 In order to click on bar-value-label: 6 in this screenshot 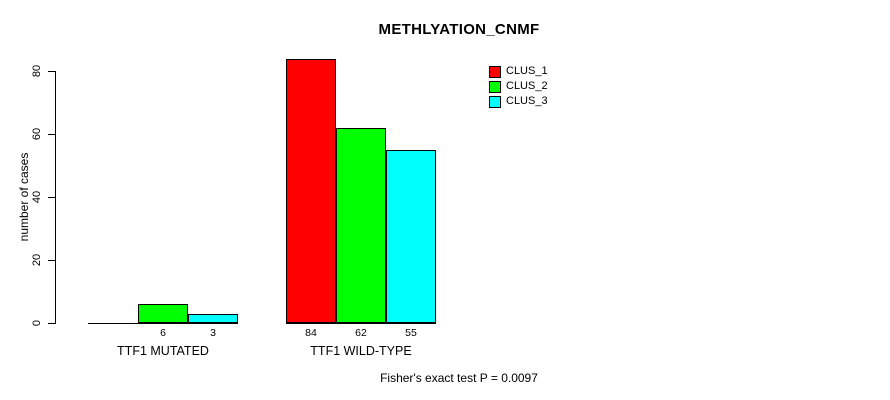, I will do `click(163, 333)`.